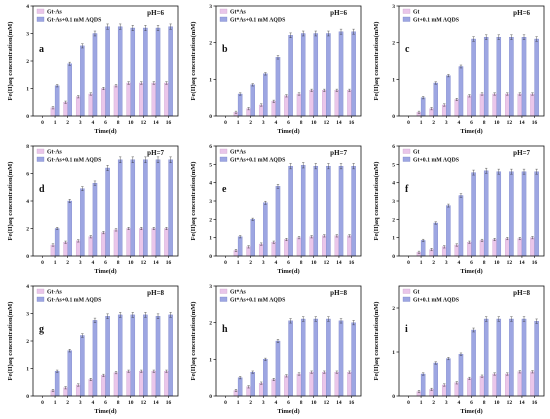  Describe the element at coordinates (376, 341) in the screenshot. I see `y-axis-title: Fe(II)aq concentration(mM)` at that location.